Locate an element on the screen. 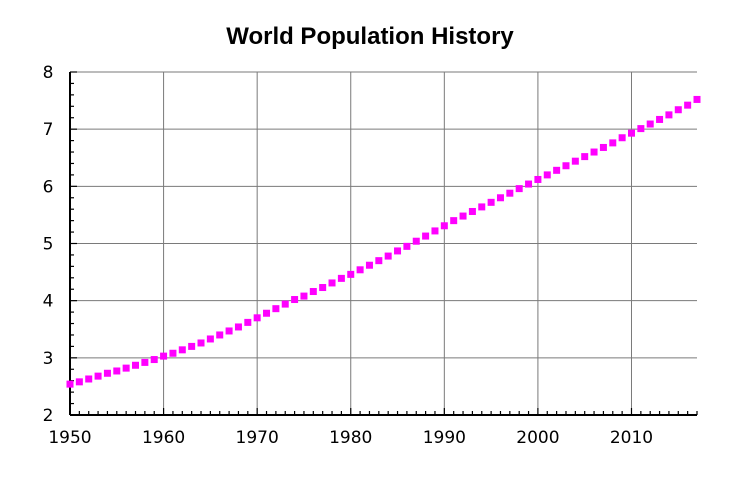 This screenshot has width=750, height=501. y-tick-label: 6 is located at coordinates (48, 187).